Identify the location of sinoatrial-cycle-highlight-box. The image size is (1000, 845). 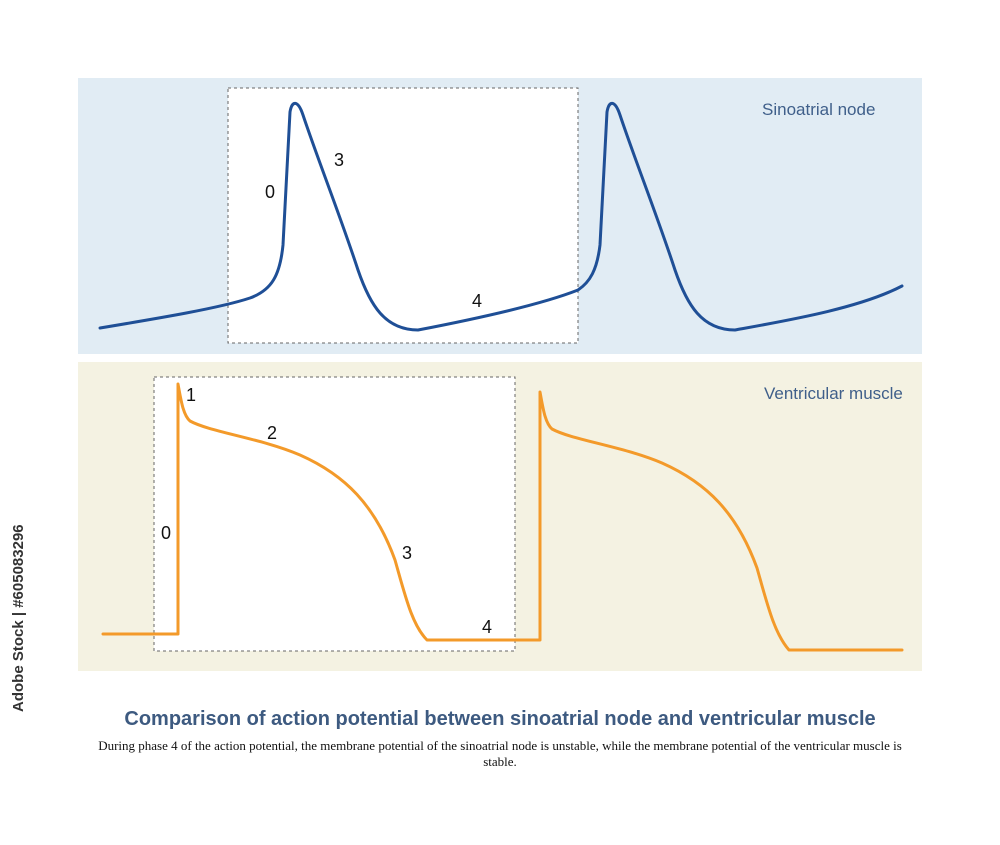
(403, 215).